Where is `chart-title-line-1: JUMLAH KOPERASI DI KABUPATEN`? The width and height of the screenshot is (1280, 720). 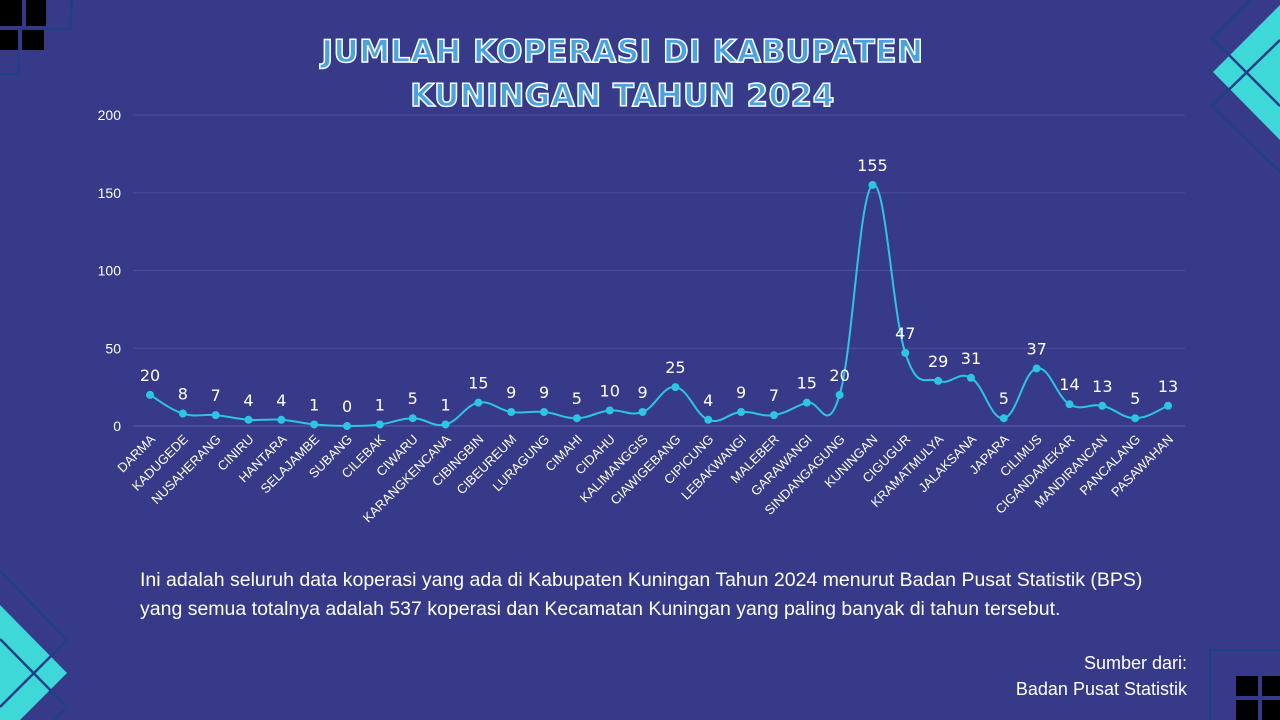 chart-title-line-1: JUMLAH KOPERASI DI KABUPATEN is located at coordinates (622, 52).